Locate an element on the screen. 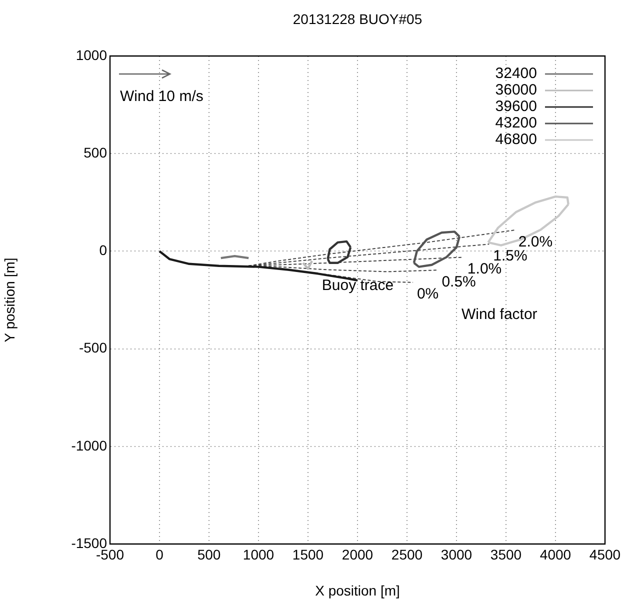 The height and width of the screenshot is (602, 635). x-tick-label: 1000 is located at coordinates (258, 554).